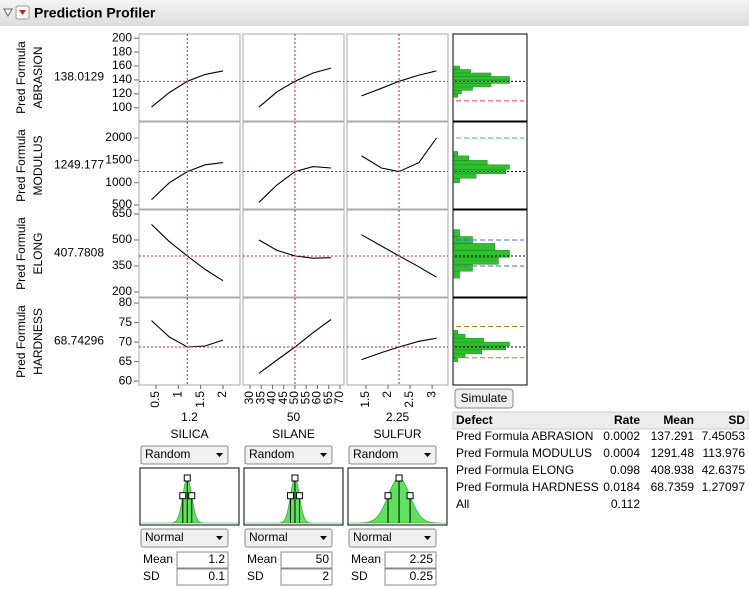 This screenshot has height=589, width=749. Describe the element at coordinates (122, 265) in the screenshot. I see `y-tick-label: 350` at that location.